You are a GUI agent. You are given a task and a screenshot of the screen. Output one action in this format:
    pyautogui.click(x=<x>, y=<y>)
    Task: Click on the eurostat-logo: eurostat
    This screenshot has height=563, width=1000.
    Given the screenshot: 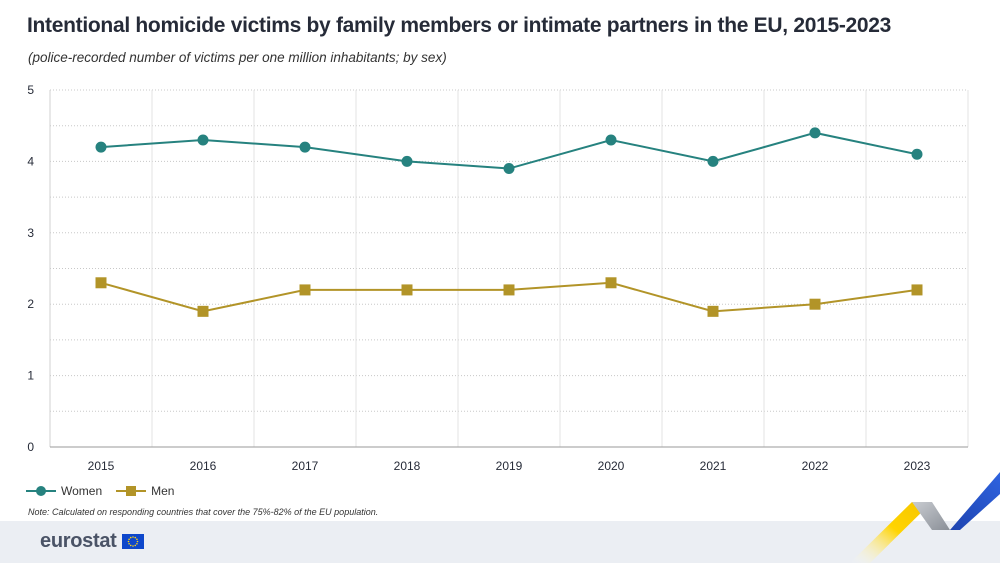 What is the action you would take?
    pyautogui.click(x=92, y=541)
    